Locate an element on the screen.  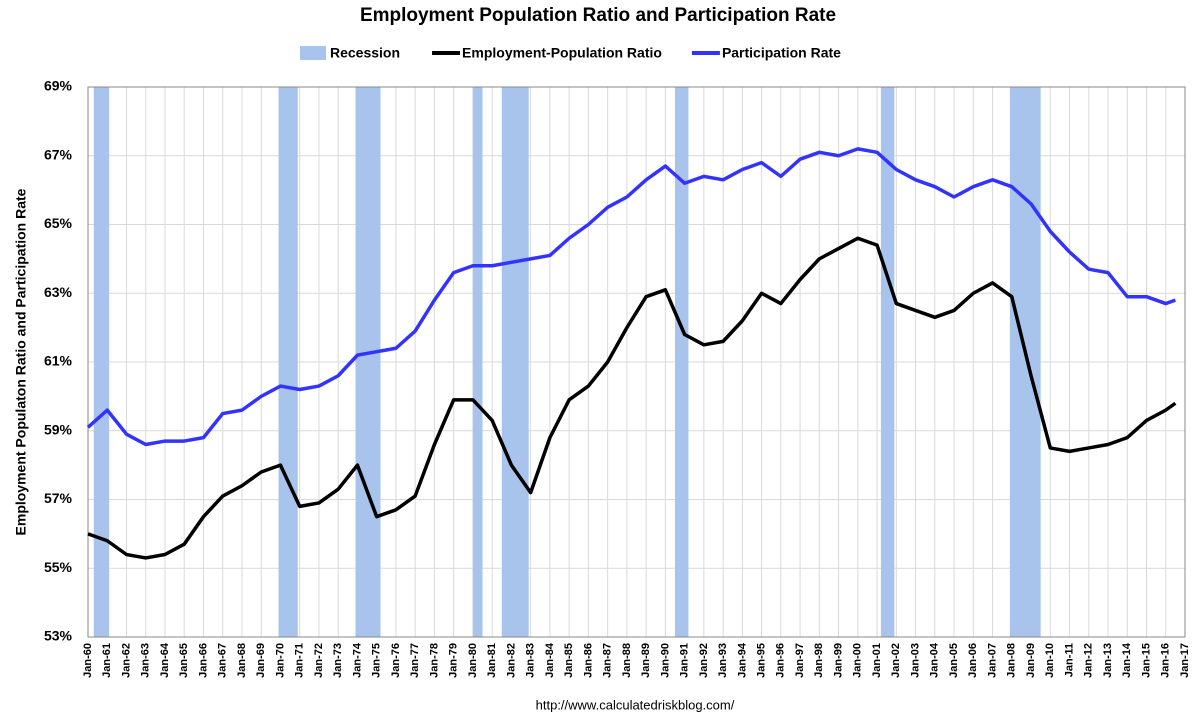
x-tick-label: Jan-63 is located at coordinates (146, 660).